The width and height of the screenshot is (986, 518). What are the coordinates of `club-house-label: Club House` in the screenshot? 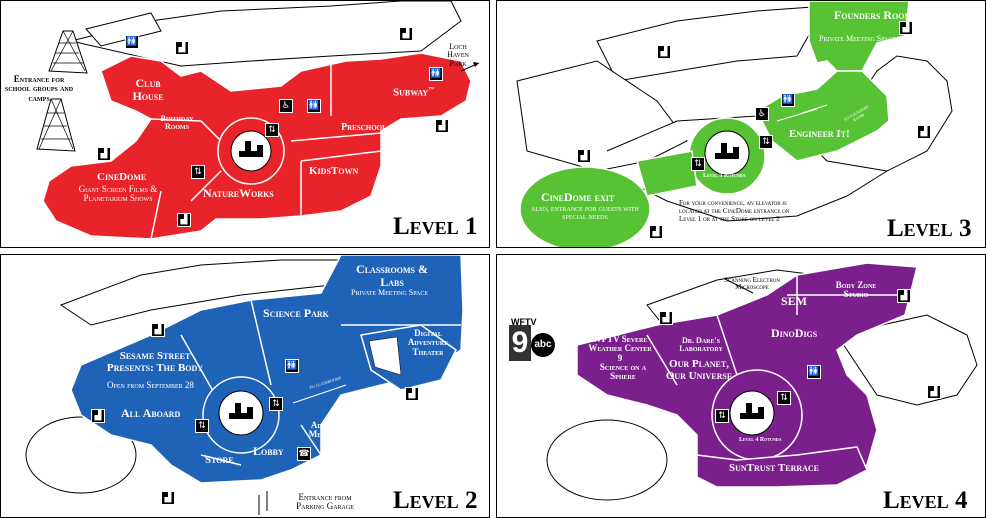 It's located at (148, 89).